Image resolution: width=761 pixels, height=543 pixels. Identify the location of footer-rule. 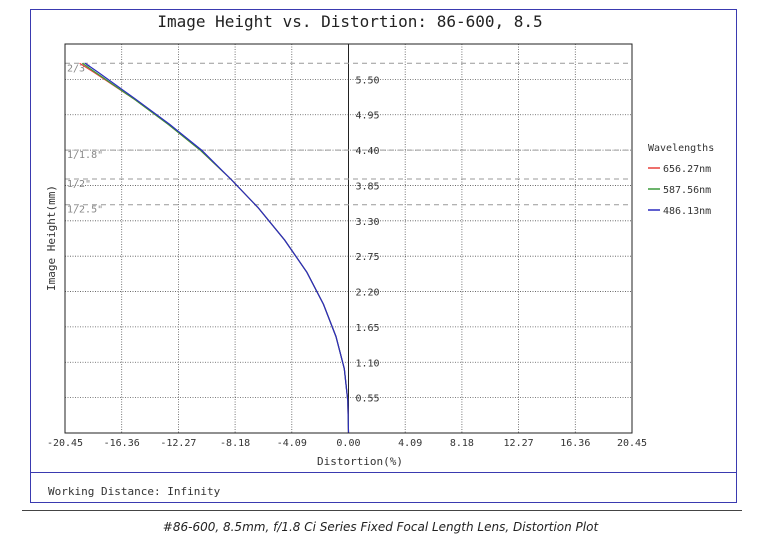
(382, 510).